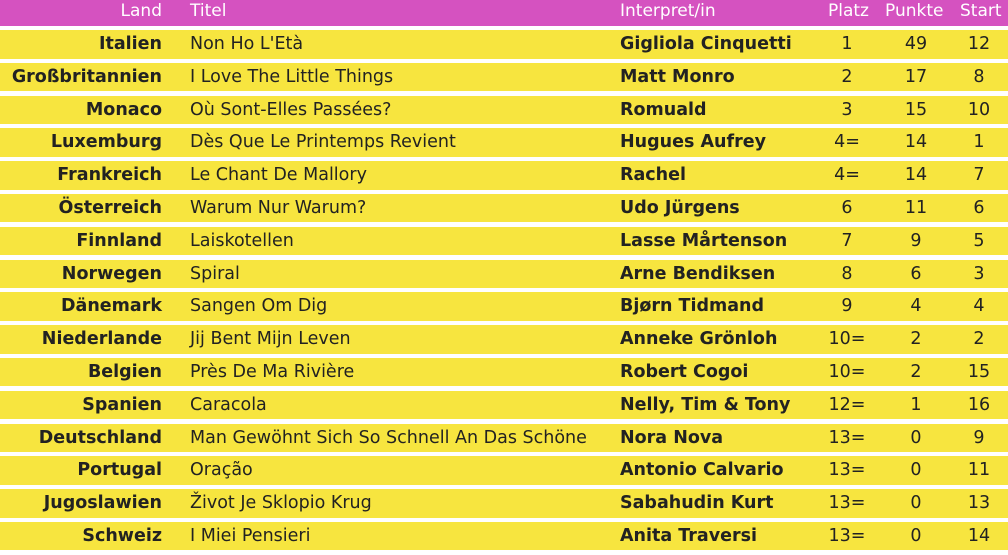  What do you see at coordinates (979, 207) in the screenshot?
I see `cell-start: 6` at bounding box center [979, 207].